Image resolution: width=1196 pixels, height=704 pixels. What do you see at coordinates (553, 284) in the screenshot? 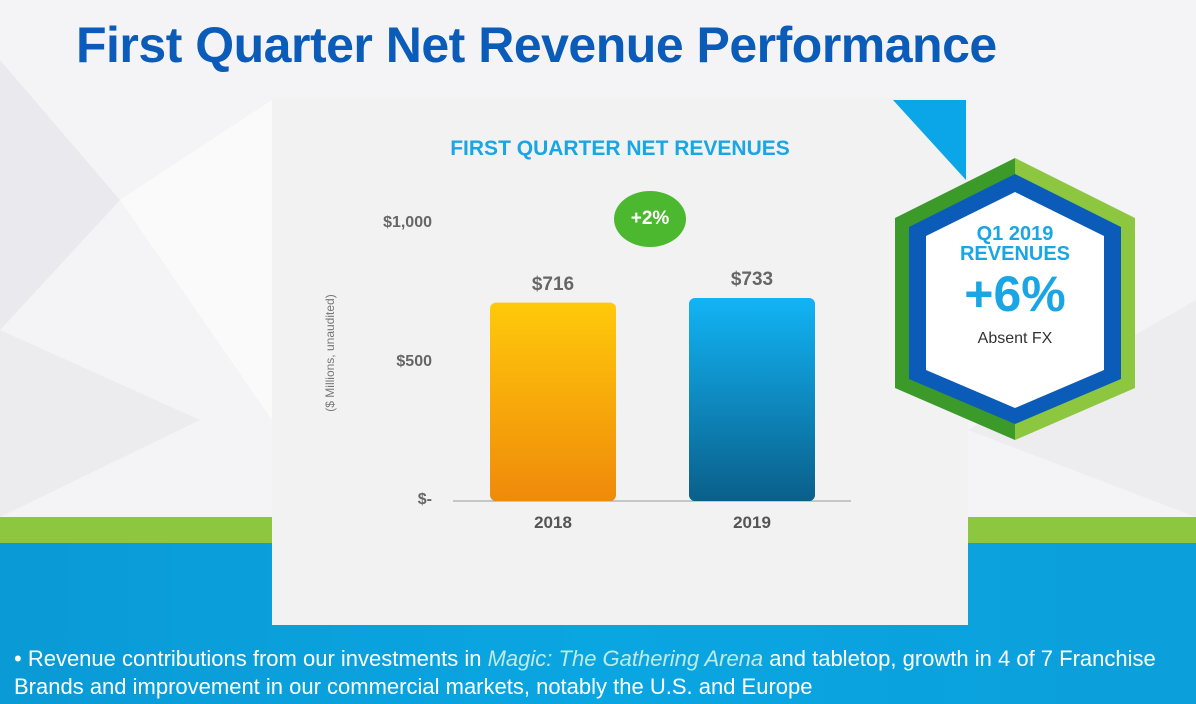
I see `data-label: $716` at bounding box center [553, 284].